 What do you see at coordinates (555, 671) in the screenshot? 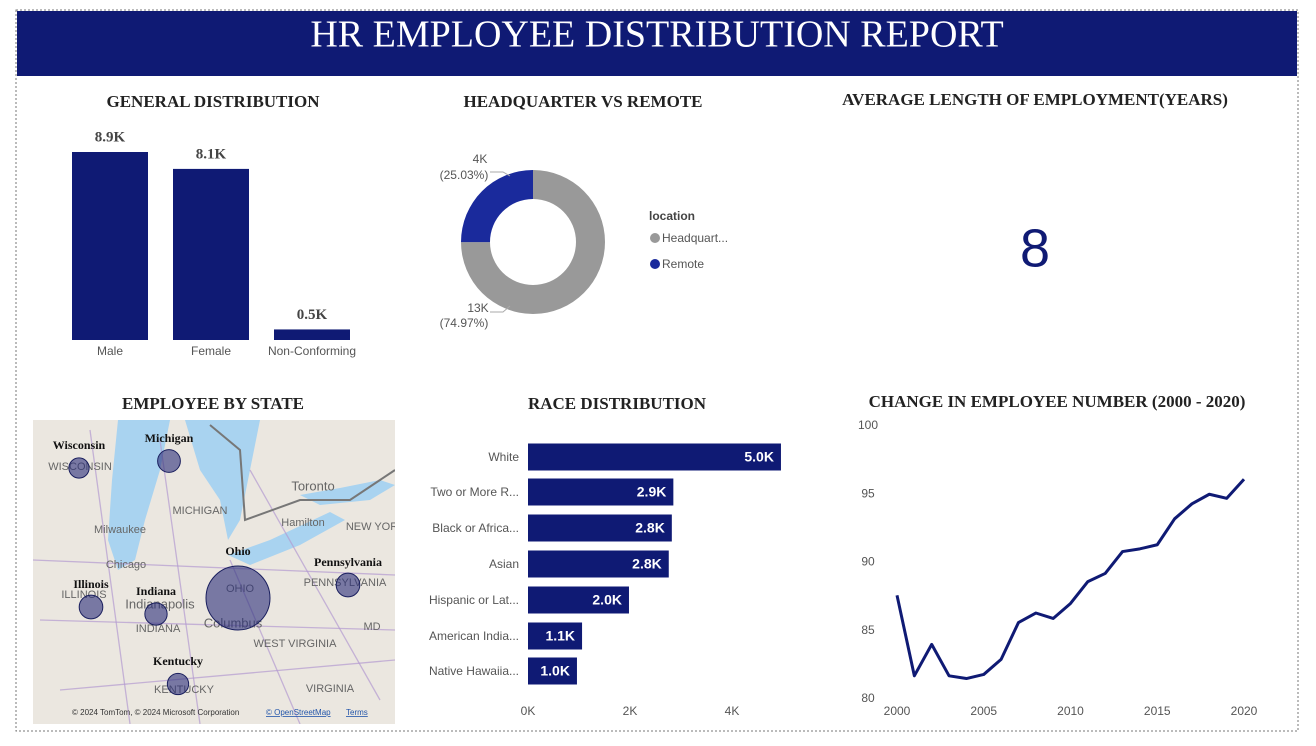
I see `data-label: 1.0K` at bounding box center [555, 671].